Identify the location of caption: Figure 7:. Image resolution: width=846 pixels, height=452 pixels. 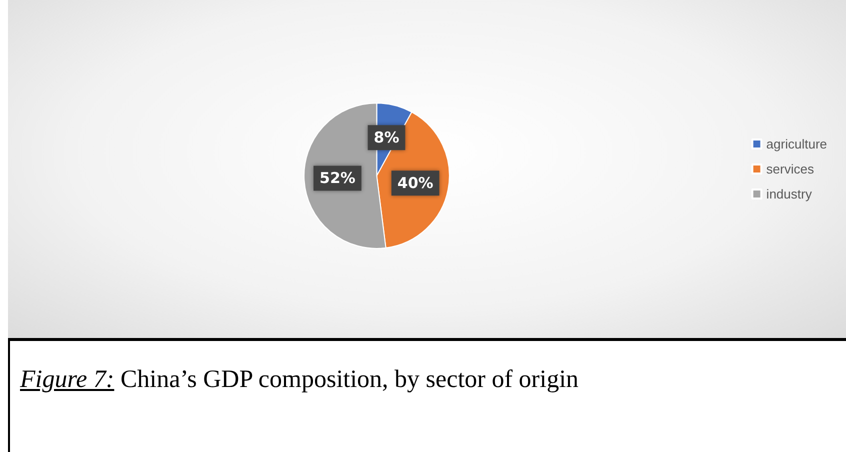
(67, 379).